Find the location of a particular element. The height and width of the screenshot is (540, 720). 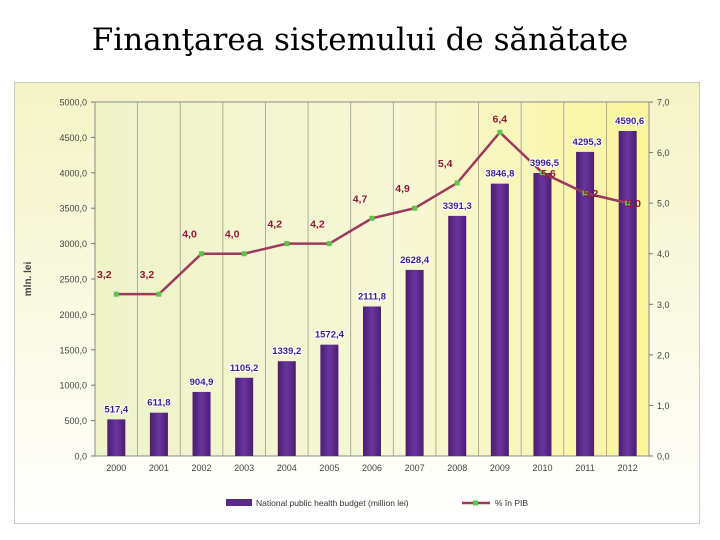

legend-marker-line is located at coordinates (475, 503).